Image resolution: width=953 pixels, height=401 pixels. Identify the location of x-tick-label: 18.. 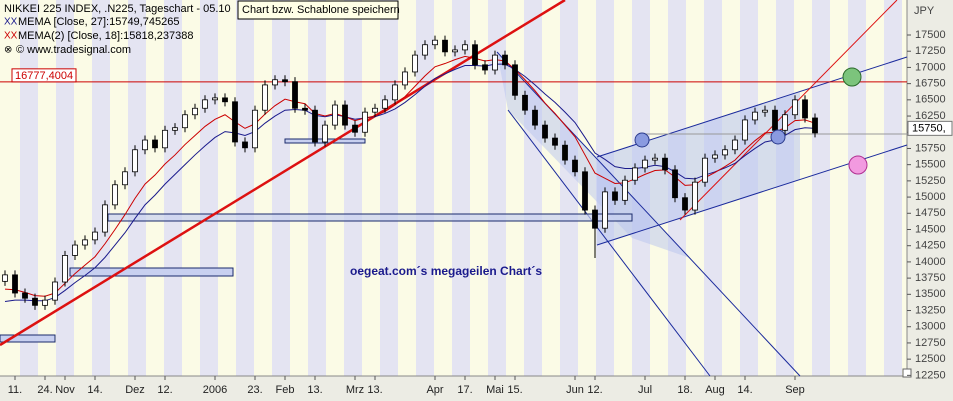
(684, 390).